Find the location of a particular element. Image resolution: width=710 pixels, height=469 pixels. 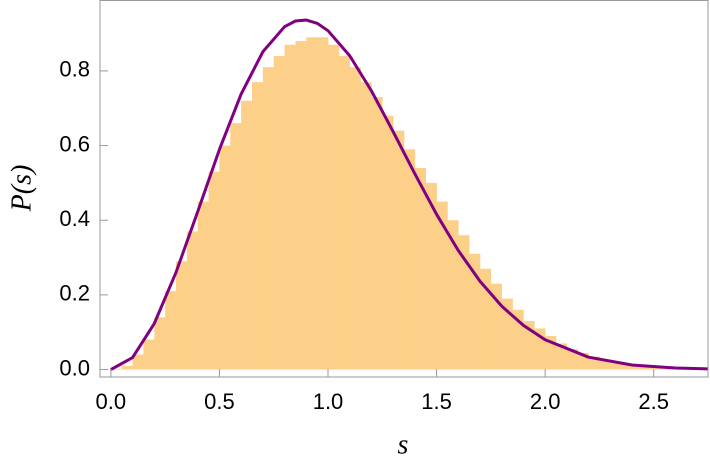

y-tick-label: 0.2 is located at coordinates (74, 293).